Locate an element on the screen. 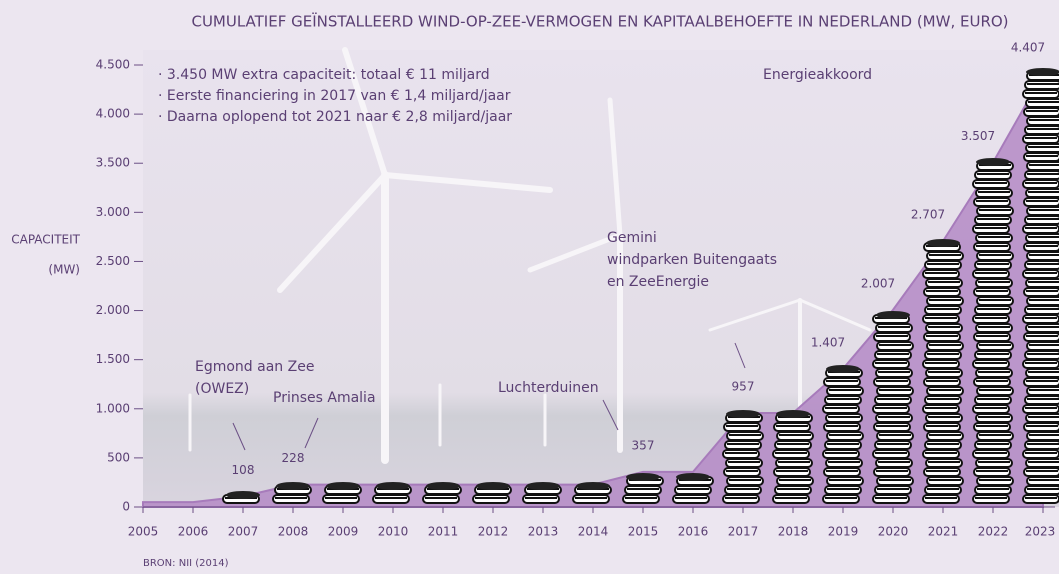 This screenshot has width=1059, height=574. y-tick-label: 500 is located at coordinates (118, 457).